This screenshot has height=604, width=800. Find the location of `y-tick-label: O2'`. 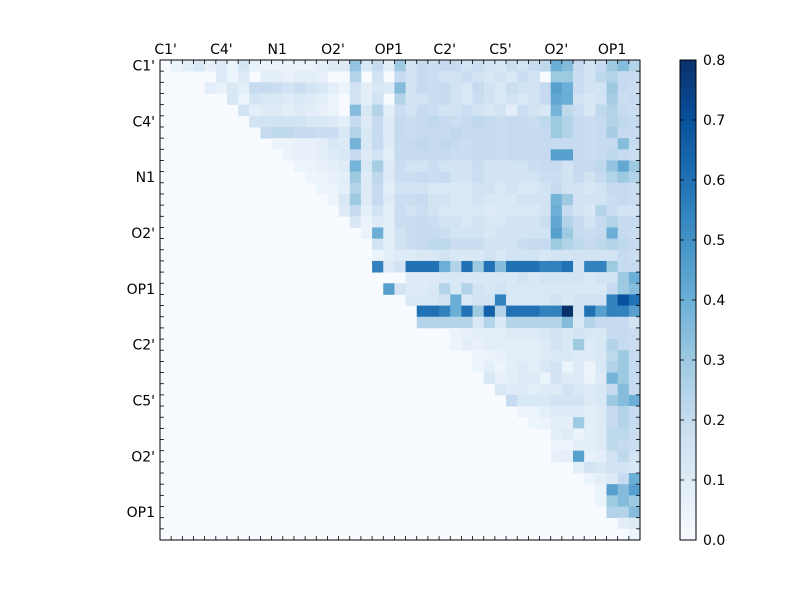

y-tick-label: O2' is located at coordinates (143, 234).